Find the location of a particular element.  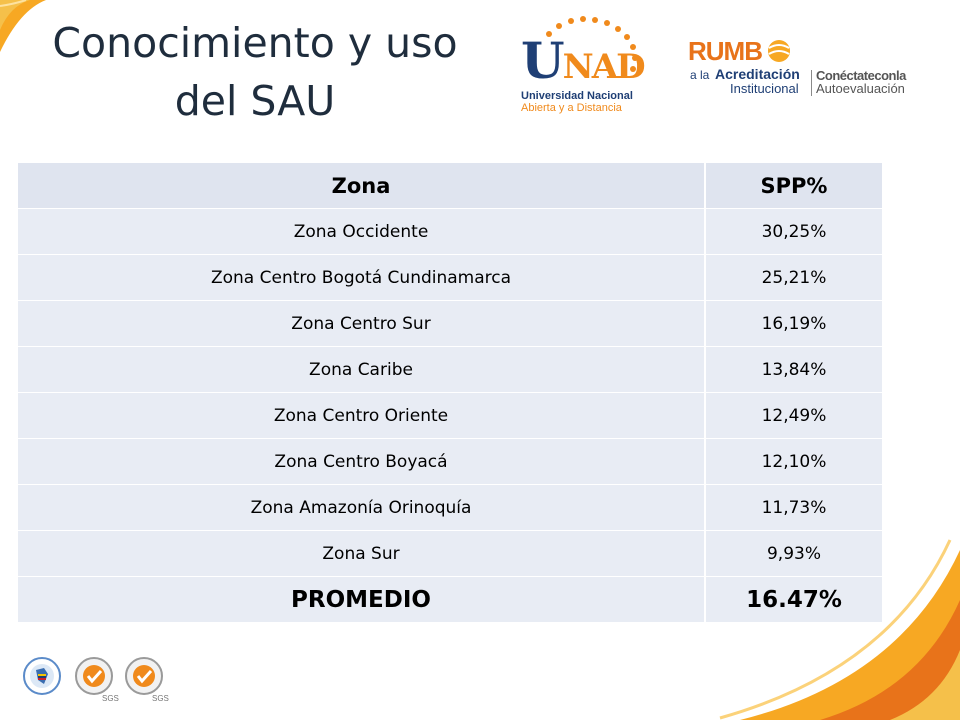

footer-certification-logos: SGS SGS is located at coordinates (97, 680).